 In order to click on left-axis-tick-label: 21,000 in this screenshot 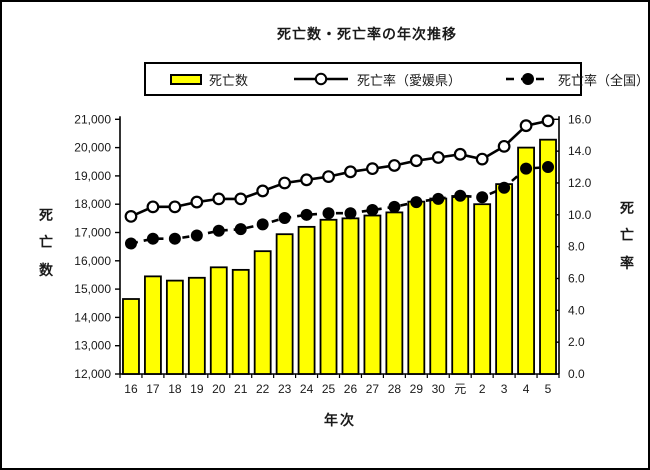, I will do `click(92, 119)`.